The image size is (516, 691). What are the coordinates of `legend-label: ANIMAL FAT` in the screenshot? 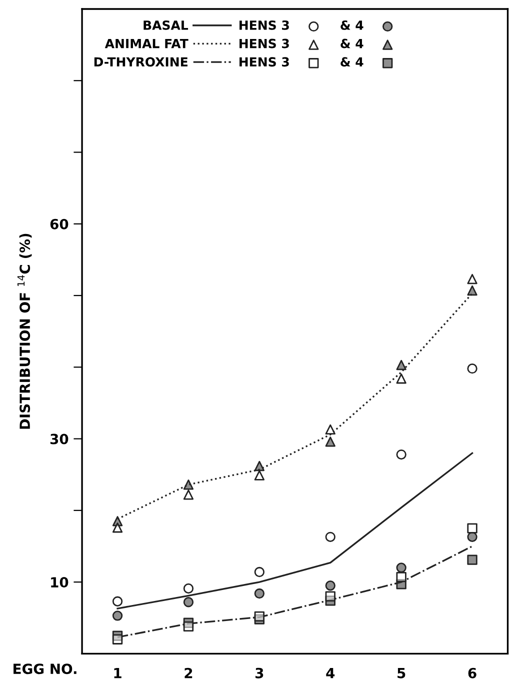 It's located at (146, 43).